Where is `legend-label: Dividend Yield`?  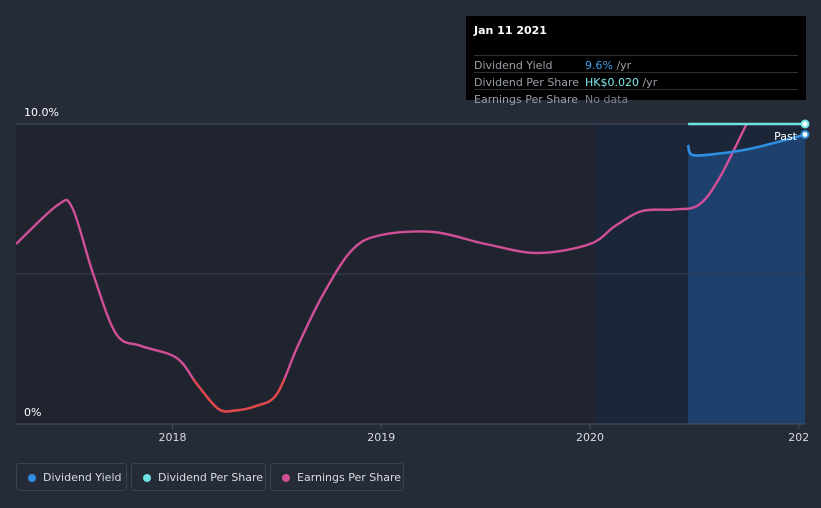
legend-label: Dividend Yield is located at coordinates (82, 477).